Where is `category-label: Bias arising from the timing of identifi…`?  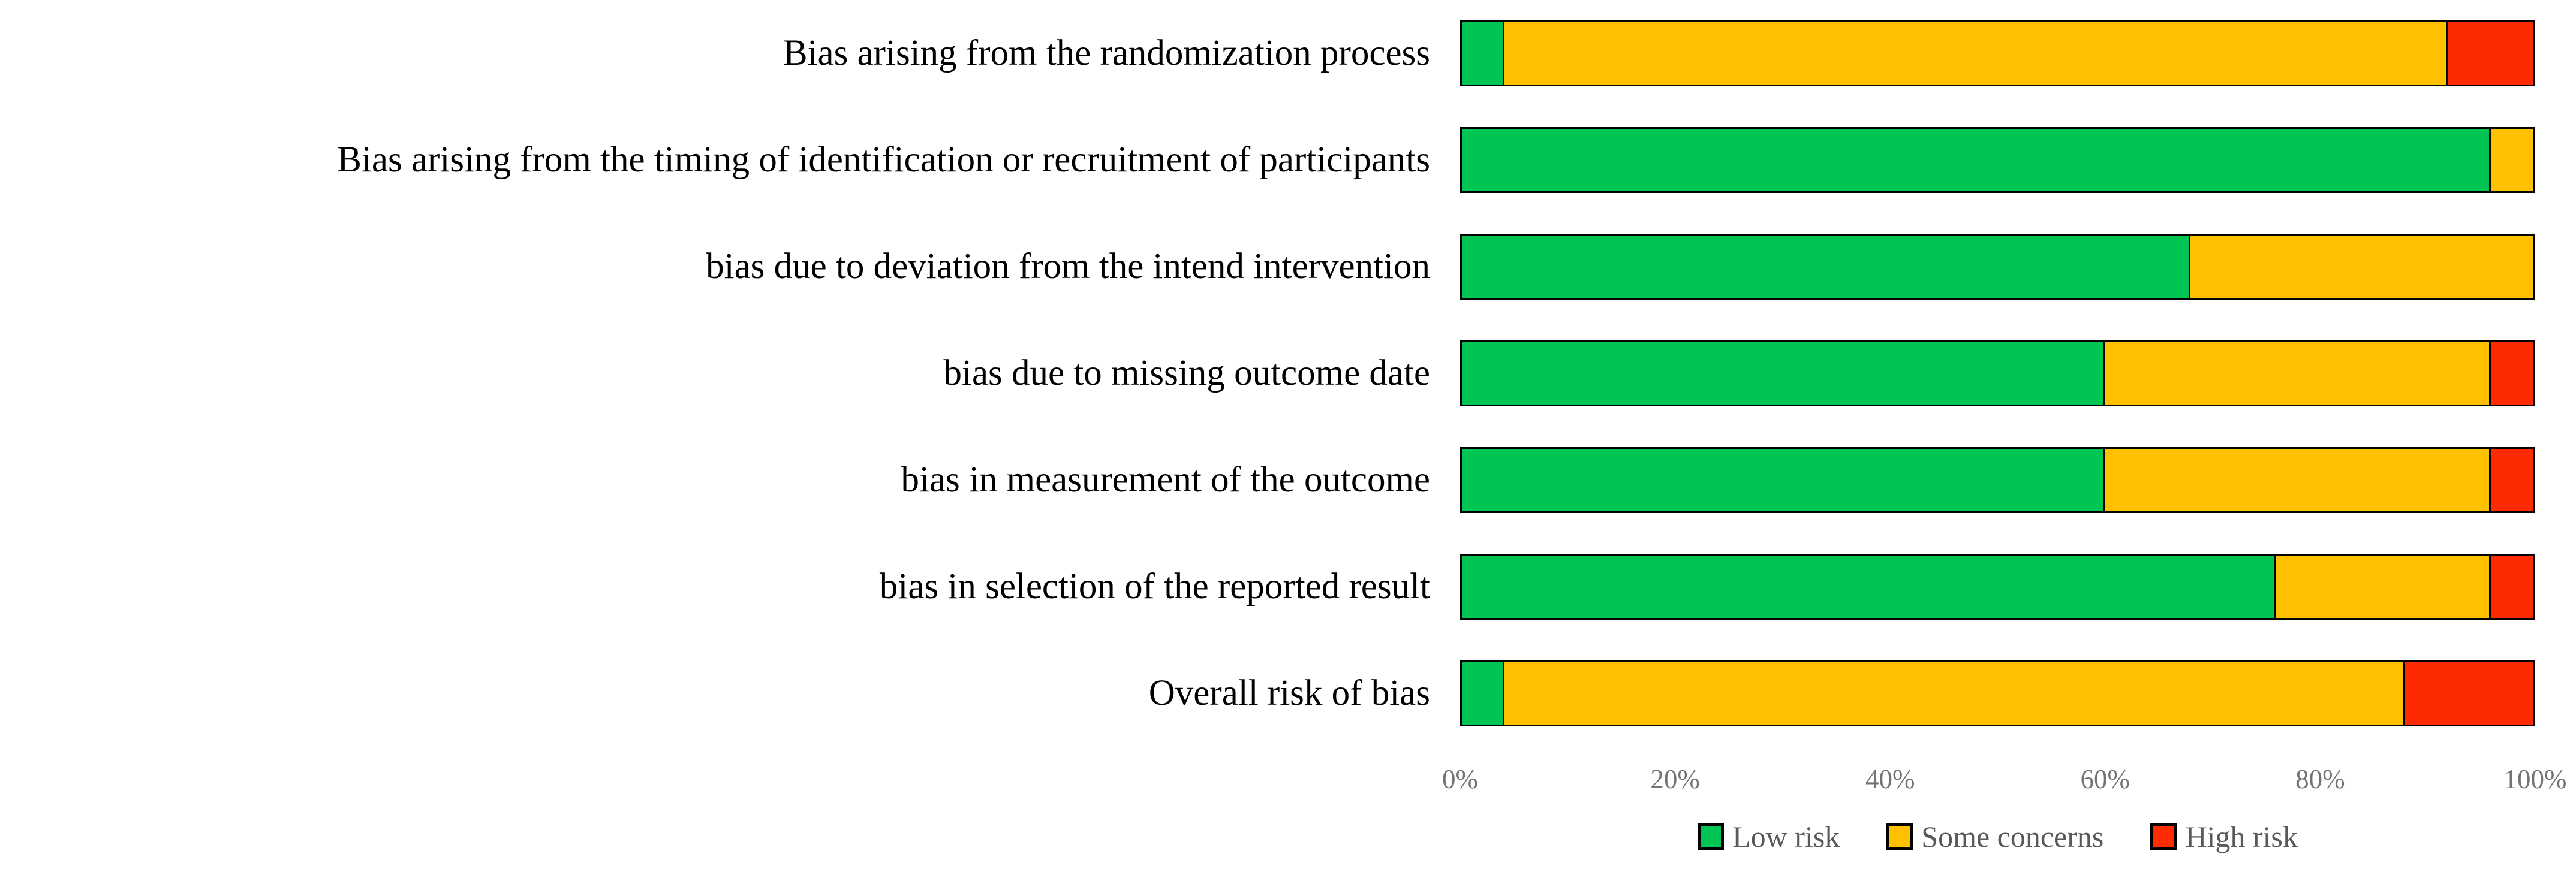
category-label: Bias arising from the timing of identifi… is located at coordinates (883, 160).